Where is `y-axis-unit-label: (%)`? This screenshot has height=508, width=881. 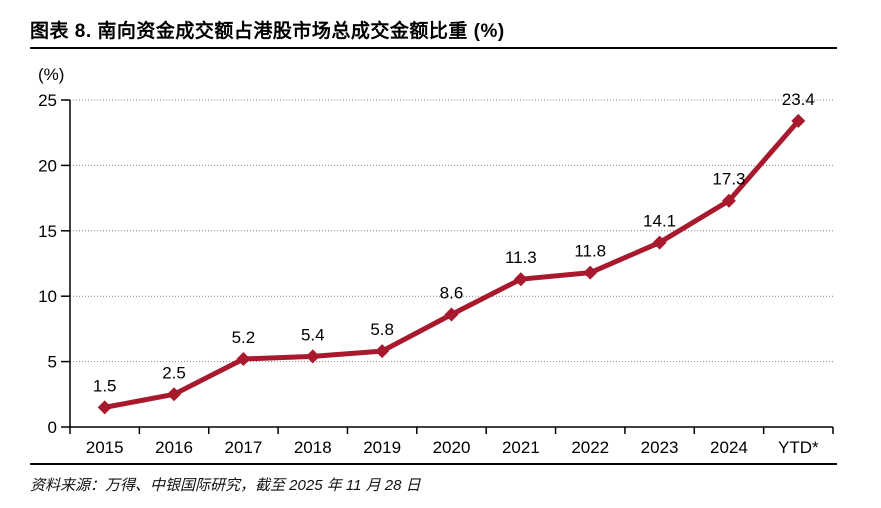
y-axis-unit-label: (%) is located at coordinates (51, 74).